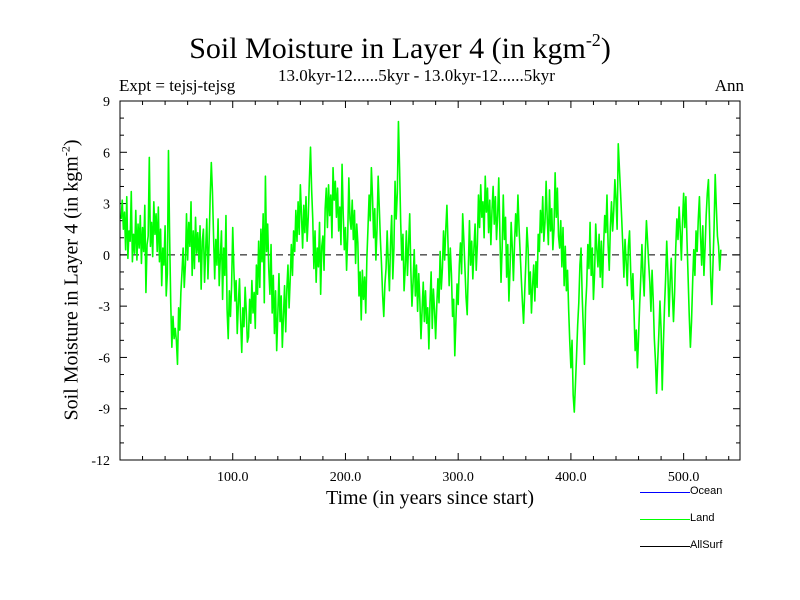 The height and width of the screenshot is (600, 800). I want to click on x-tick-label: 500.0, so click(684, 477).